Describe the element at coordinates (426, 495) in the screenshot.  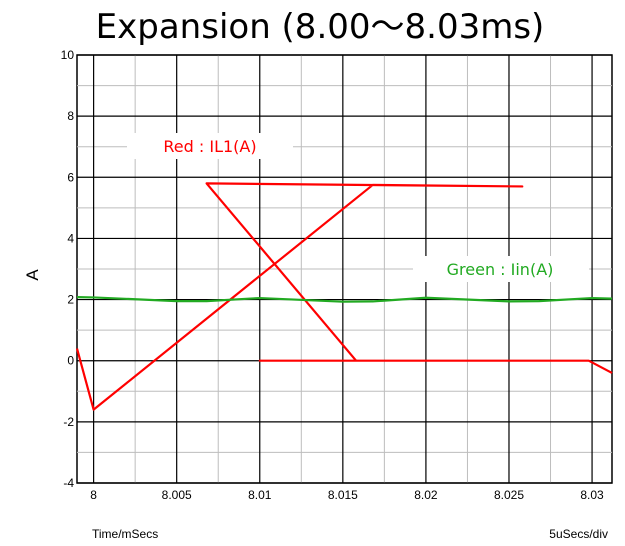
I see `x-tick-label: 8.02` at that location.